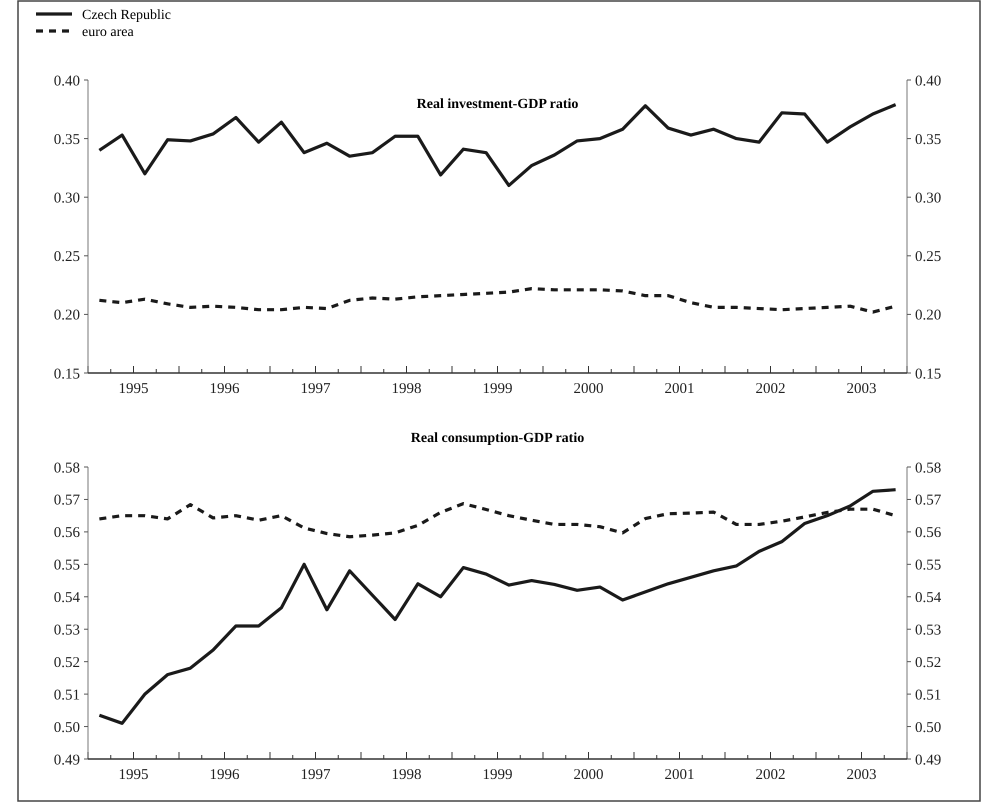  Describe the element at coordinates (67, 81) in the screenshot. I see `y-tick-label: 0.40` at that location.